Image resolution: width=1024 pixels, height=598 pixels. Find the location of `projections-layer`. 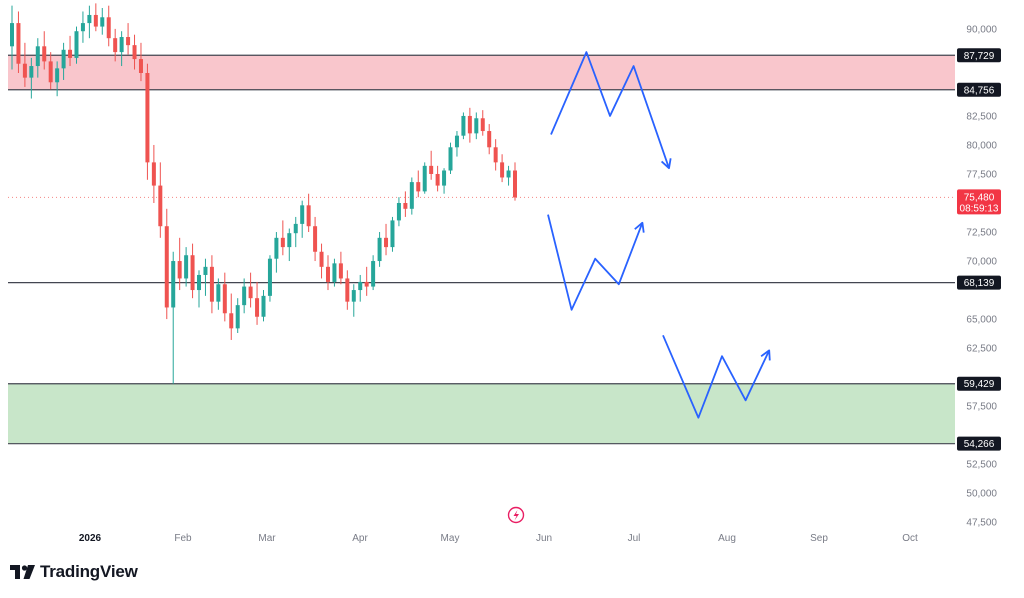

projections-layer is located at coordinates (659, 235).